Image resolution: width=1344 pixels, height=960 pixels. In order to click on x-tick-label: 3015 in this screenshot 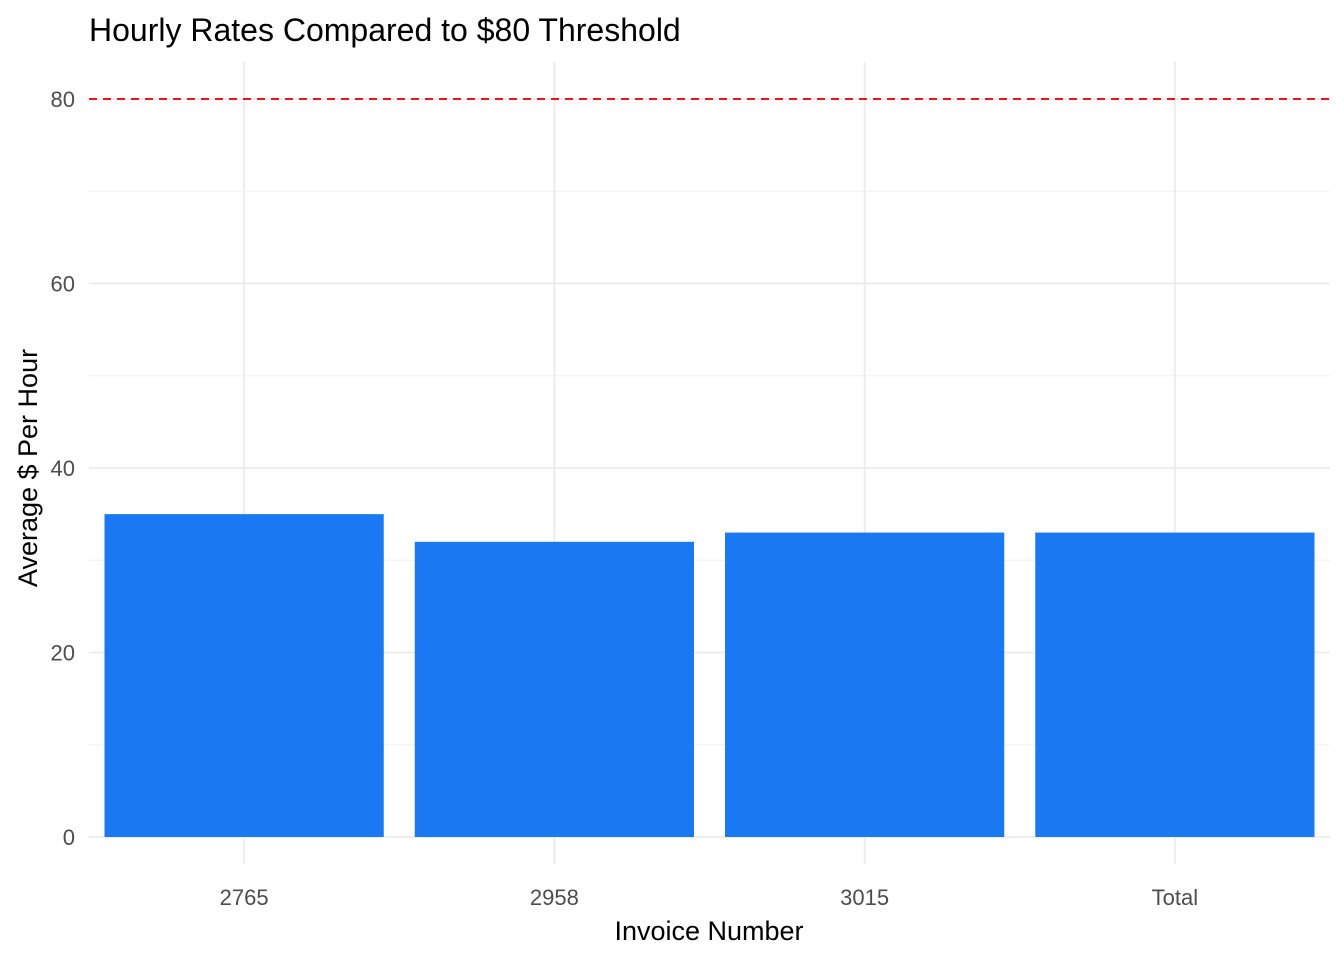, I will do `click(864, 897)`.